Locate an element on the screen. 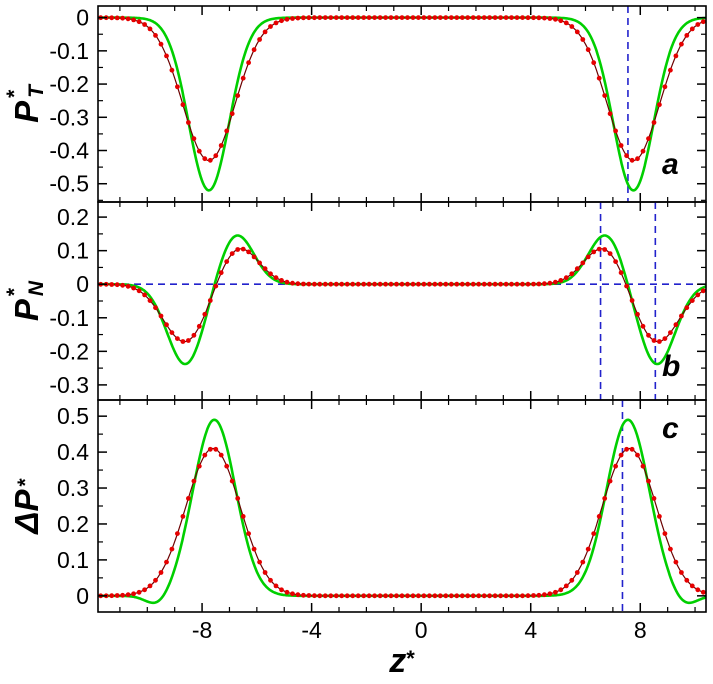  svg-text: 0.5 is located at coordinates (73, 416).